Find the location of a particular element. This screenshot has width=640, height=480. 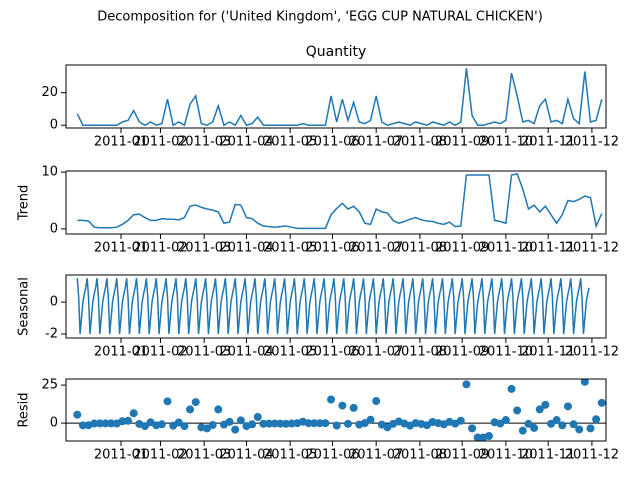

x-tick-label: 2011-06 is located at coordinates (332, 455).